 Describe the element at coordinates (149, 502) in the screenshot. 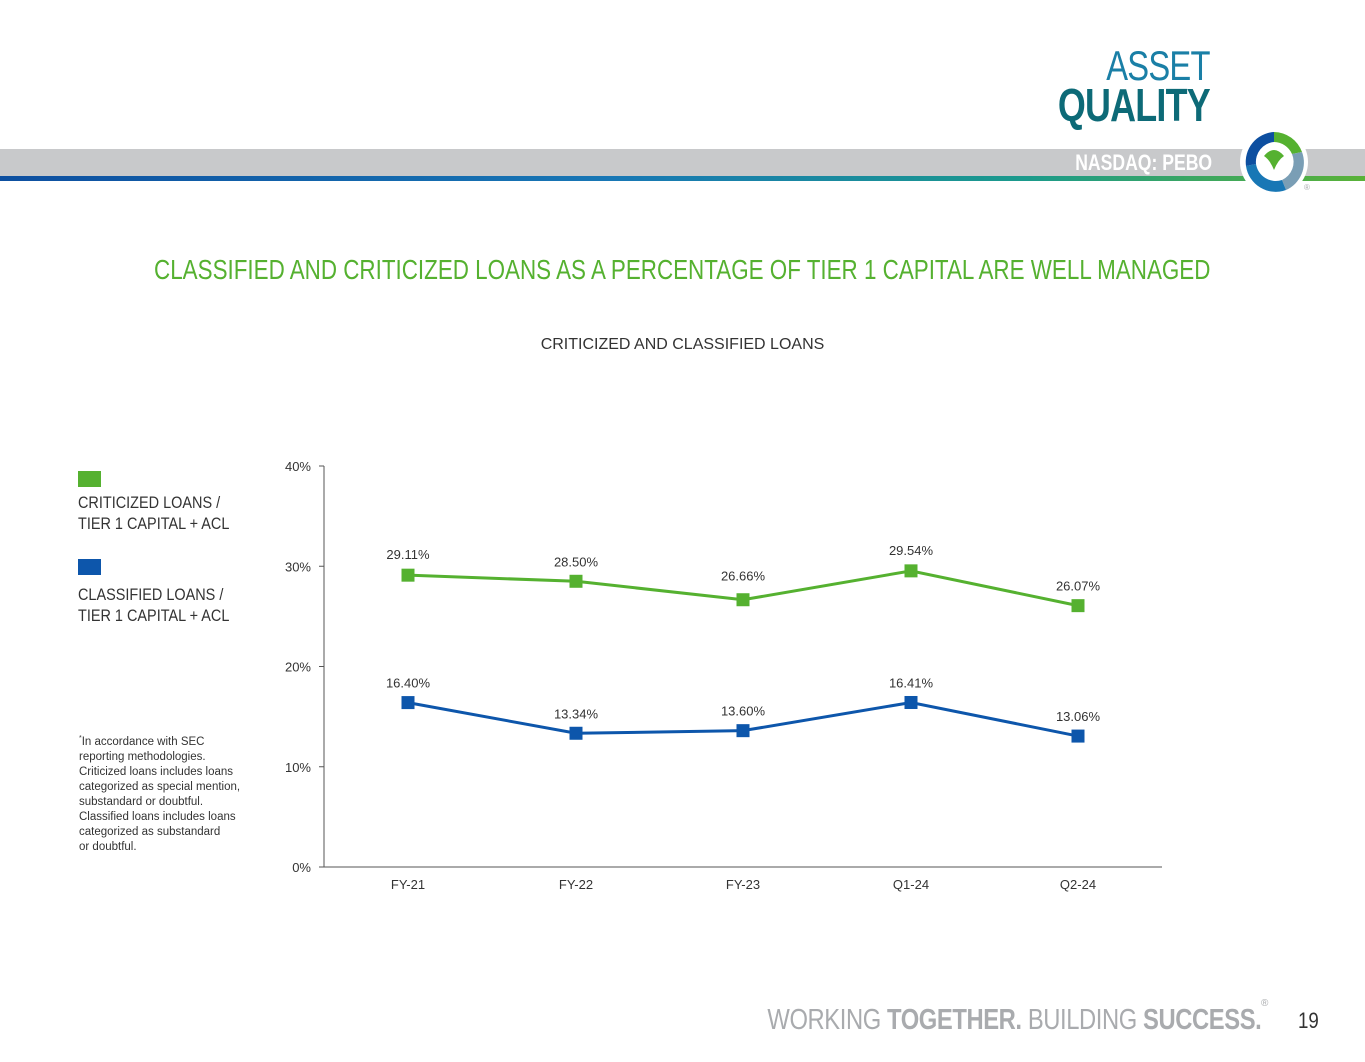

I see `legend-label-criticized-line1: CRITICIZED LOANS /` at that location.